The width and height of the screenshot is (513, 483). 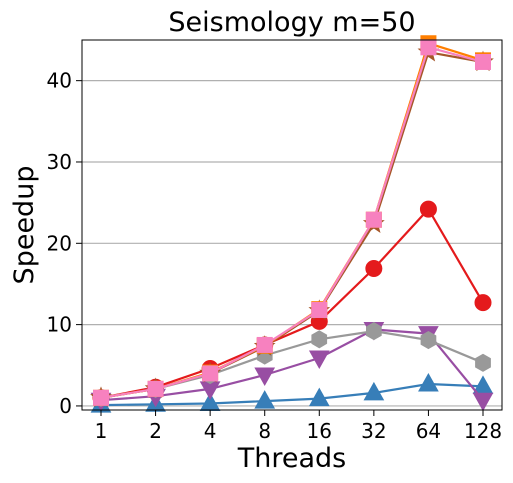 I want to click on x-tick-label: 128, so click(x=483, y=431).